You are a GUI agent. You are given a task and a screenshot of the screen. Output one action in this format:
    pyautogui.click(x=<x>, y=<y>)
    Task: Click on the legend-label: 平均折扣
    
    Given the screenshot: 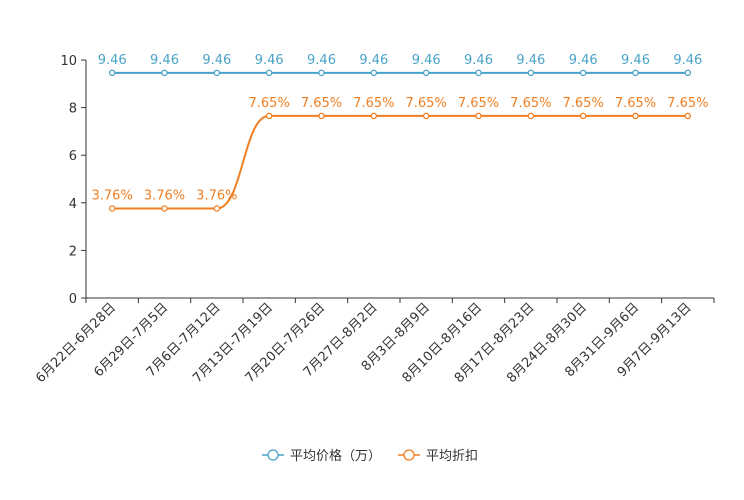 What is the action you would take?
    pyautogui.click(x=452, y=456)
    